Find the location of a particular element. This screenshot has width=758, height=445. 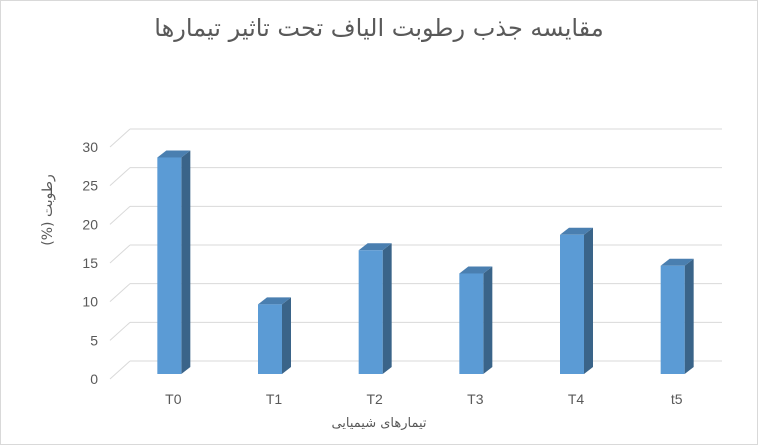

x-axis-label: تیمارهای شیمیایی is located at coordinates (379, 423).